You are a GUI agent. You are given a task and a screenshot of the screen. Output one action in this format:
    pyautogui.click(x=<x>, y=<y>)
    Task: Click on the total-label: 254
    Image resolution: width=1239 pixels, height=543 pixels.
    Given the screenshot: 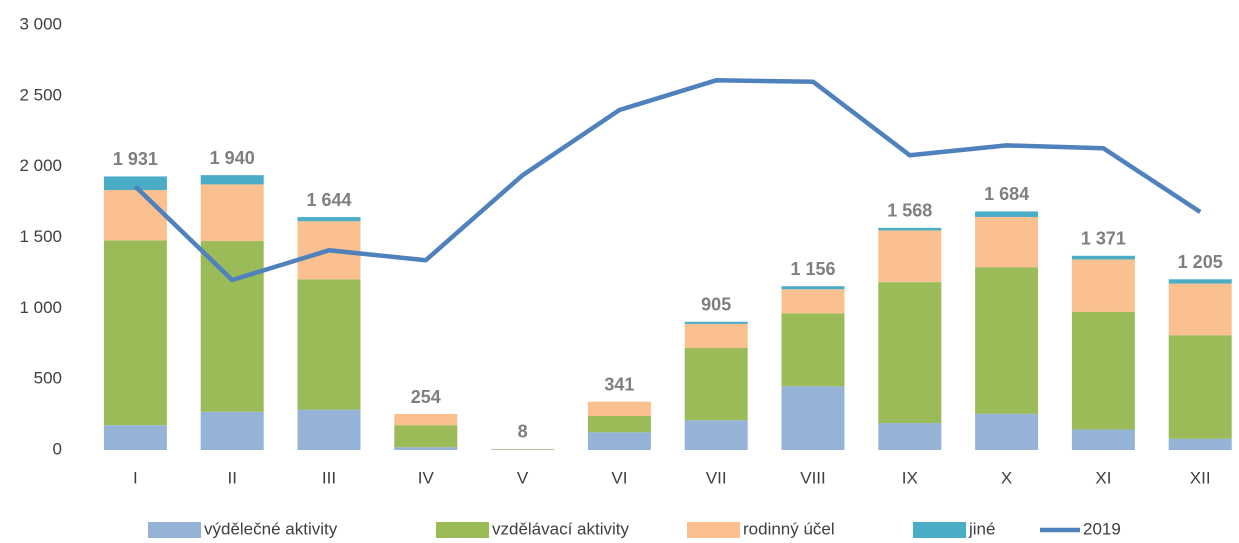 What is the action you would take?
    pyautogui.click(x=426, y=397)
    